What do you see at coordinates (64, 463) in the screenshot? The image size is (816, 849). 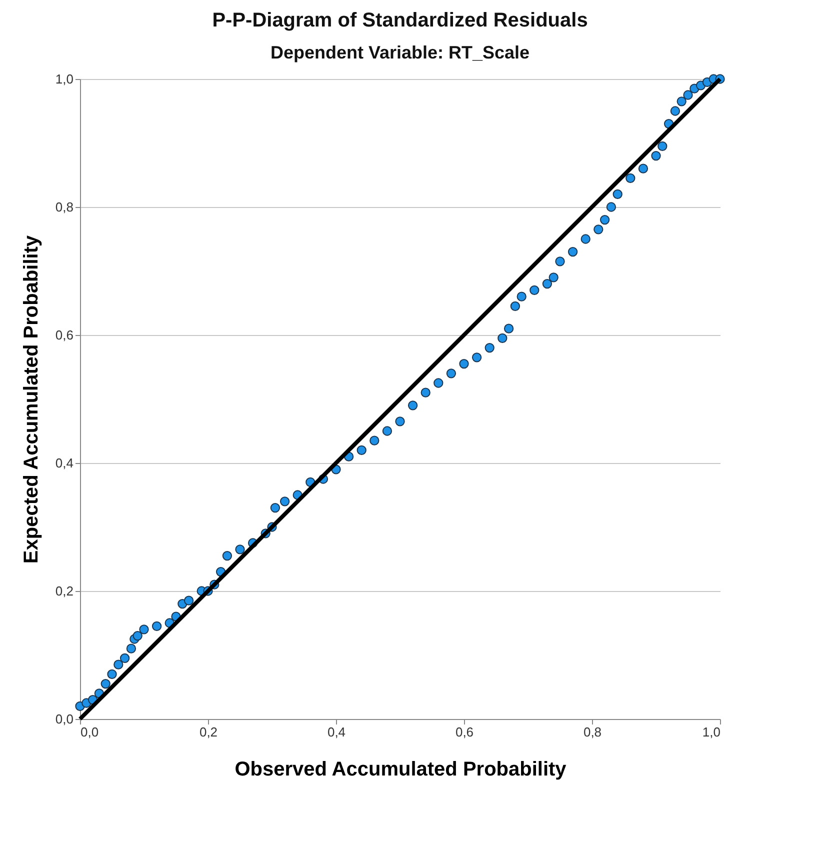 I see `y-tick-label: 0,4` at bounding box center [64, 463].